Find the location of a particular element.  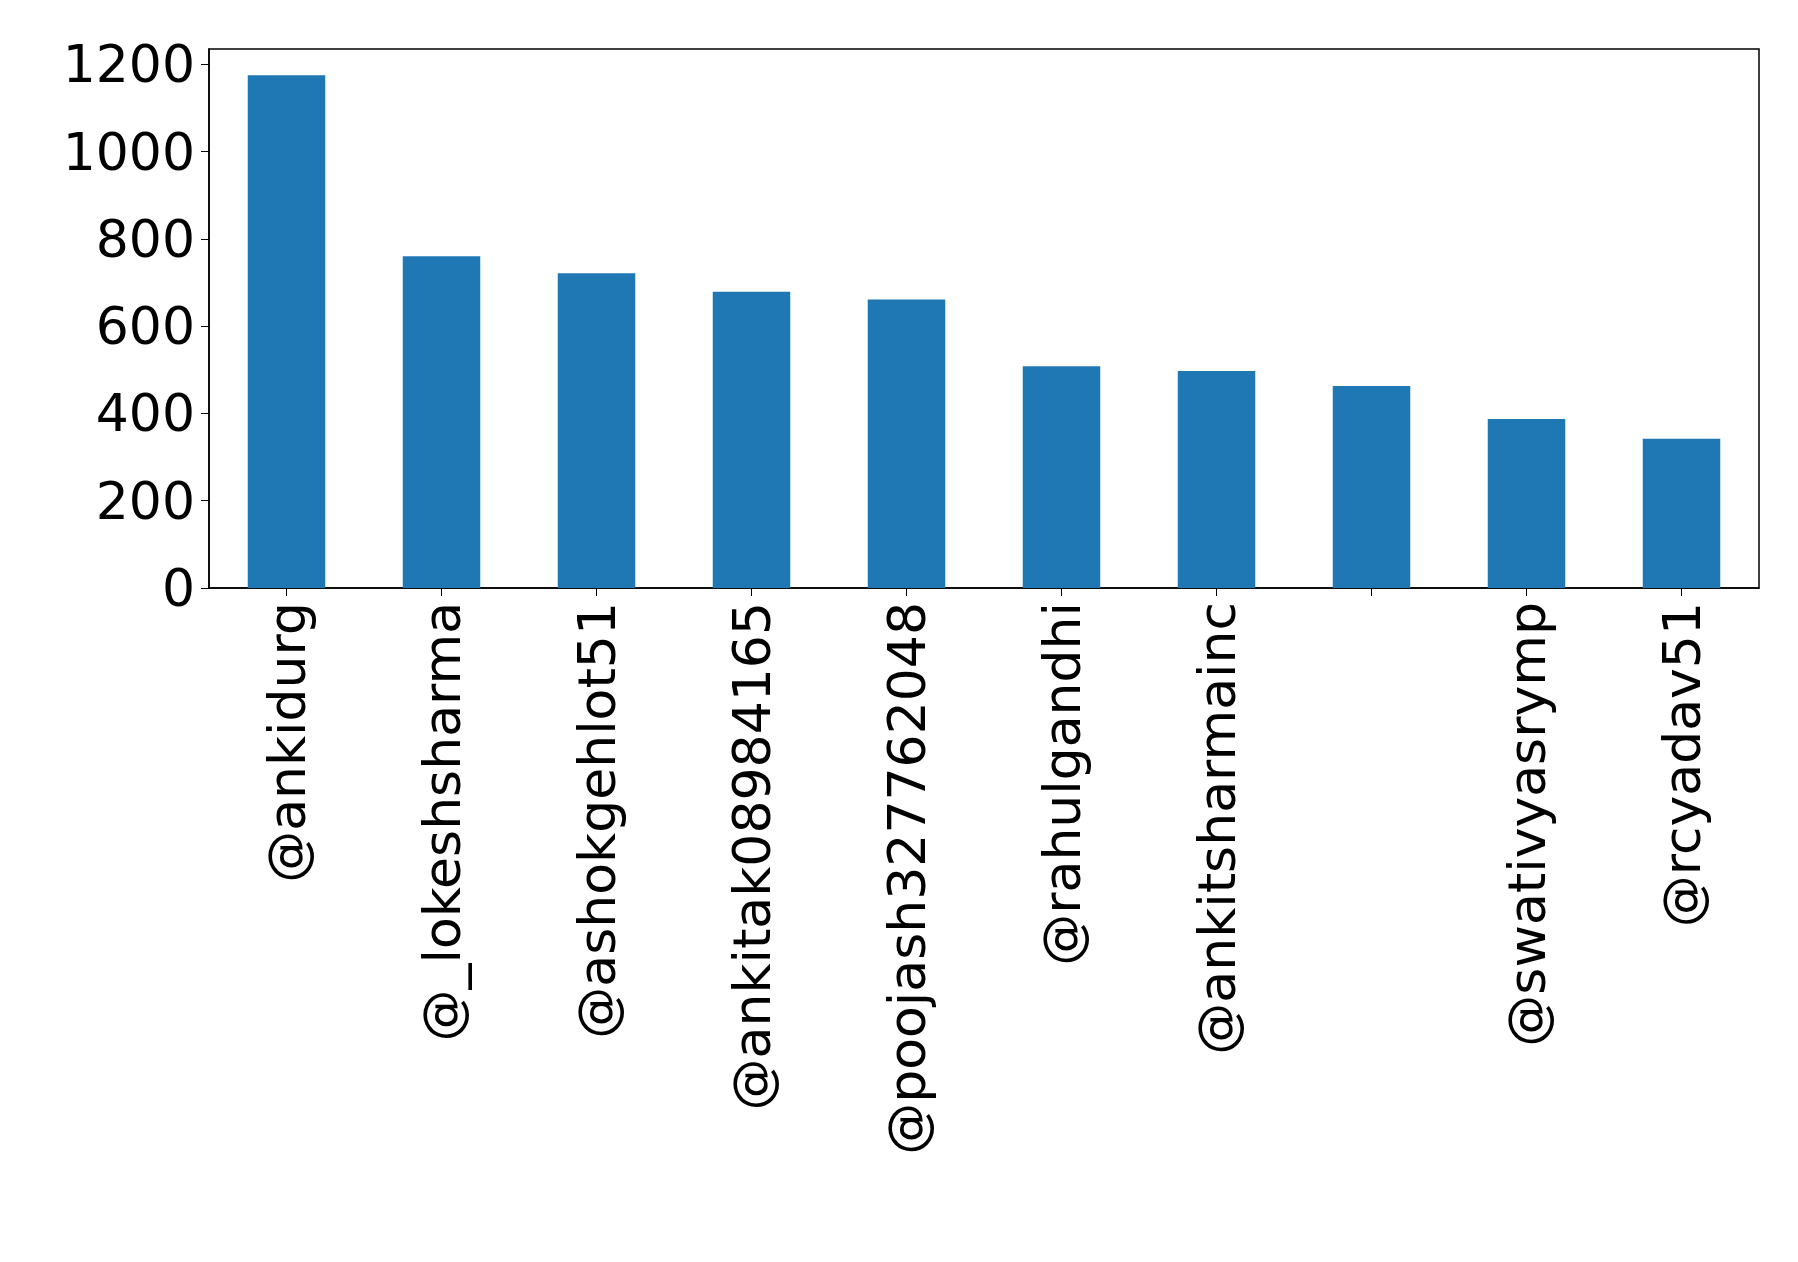

x-tick-label: @rcyadav51 is located at coordinates (1681, 765).